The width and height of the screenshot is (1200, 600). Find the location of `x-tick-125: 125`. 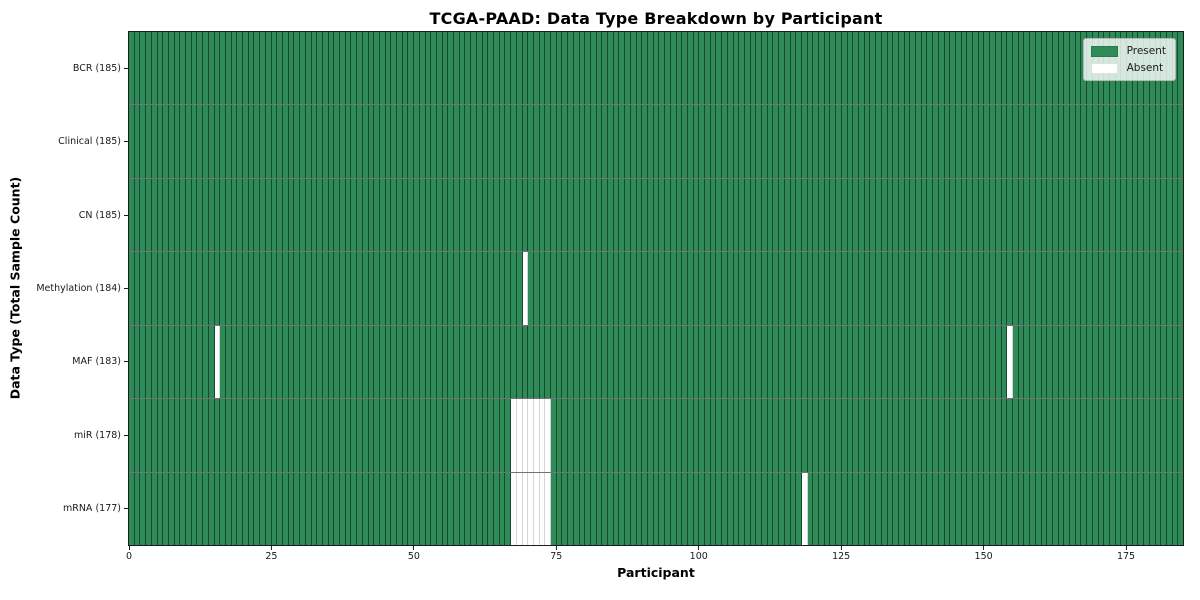

x-tick-125: 125 is located at coordinates (841, 554).